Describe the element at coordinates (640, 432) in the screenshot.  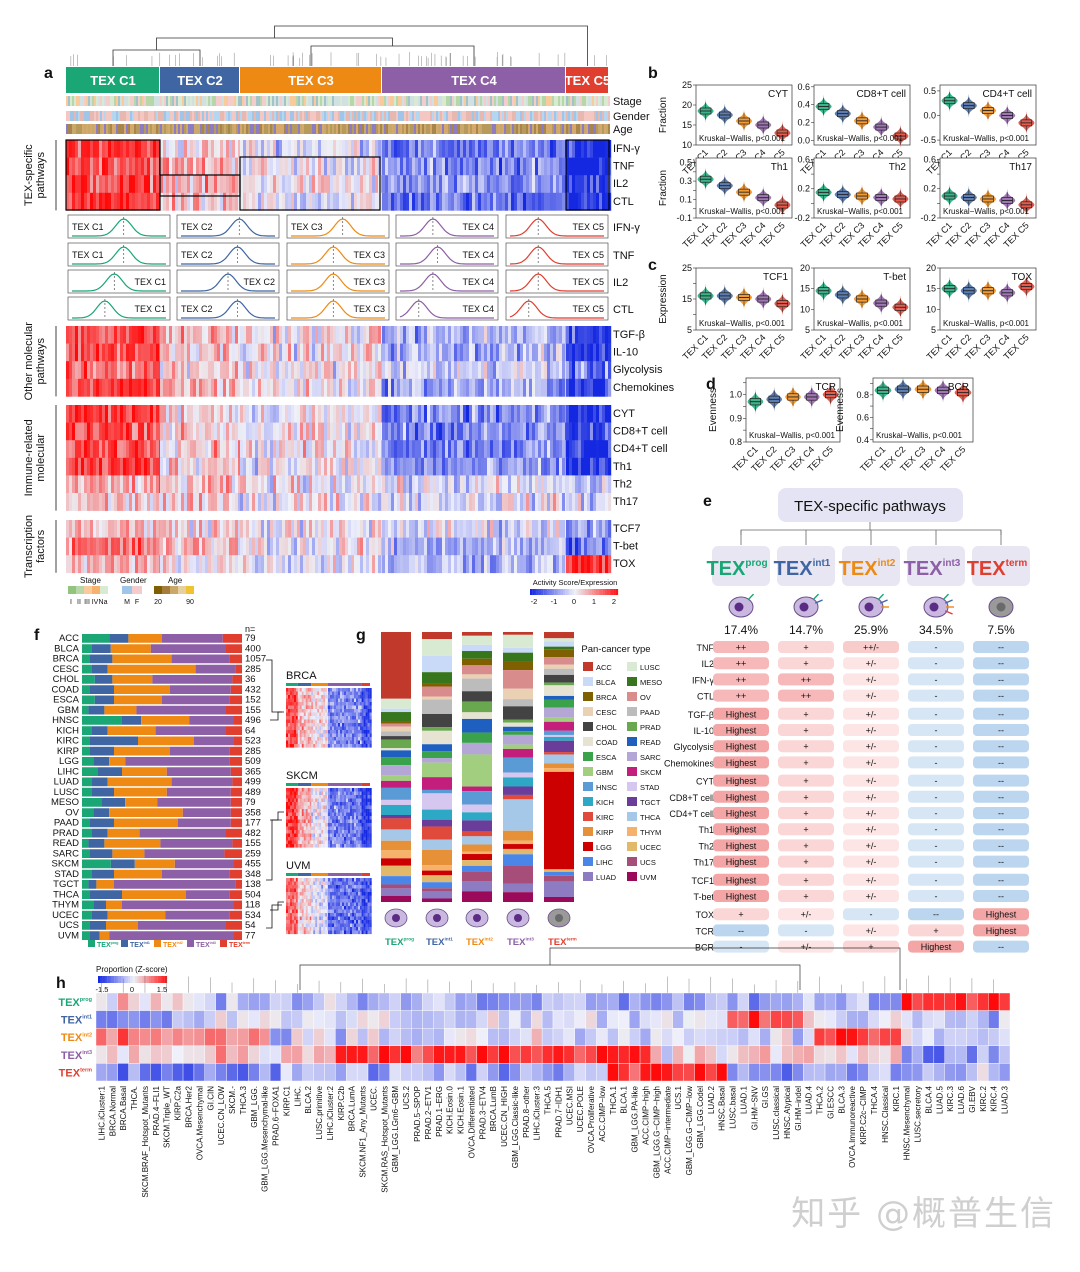
I see `heatmap-row-label: CD8+T cell` at that location.